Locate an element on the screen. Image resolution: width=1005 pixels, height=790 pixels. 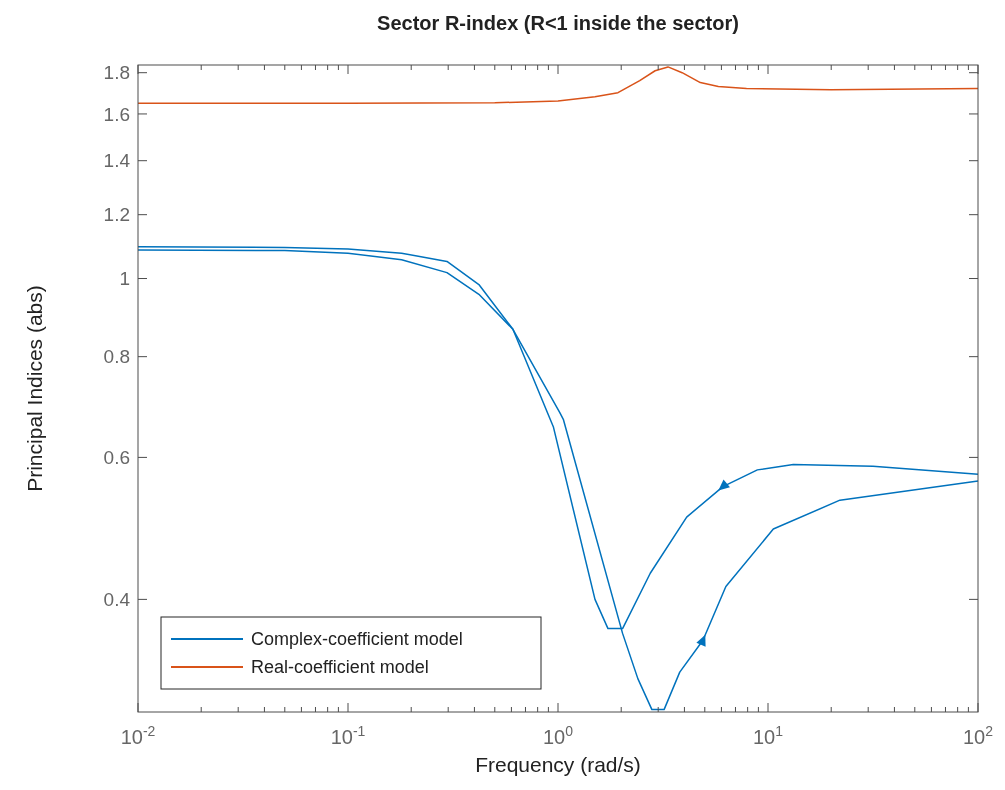
y-tick-label: 0.4 is located at coordinates (117, 600).